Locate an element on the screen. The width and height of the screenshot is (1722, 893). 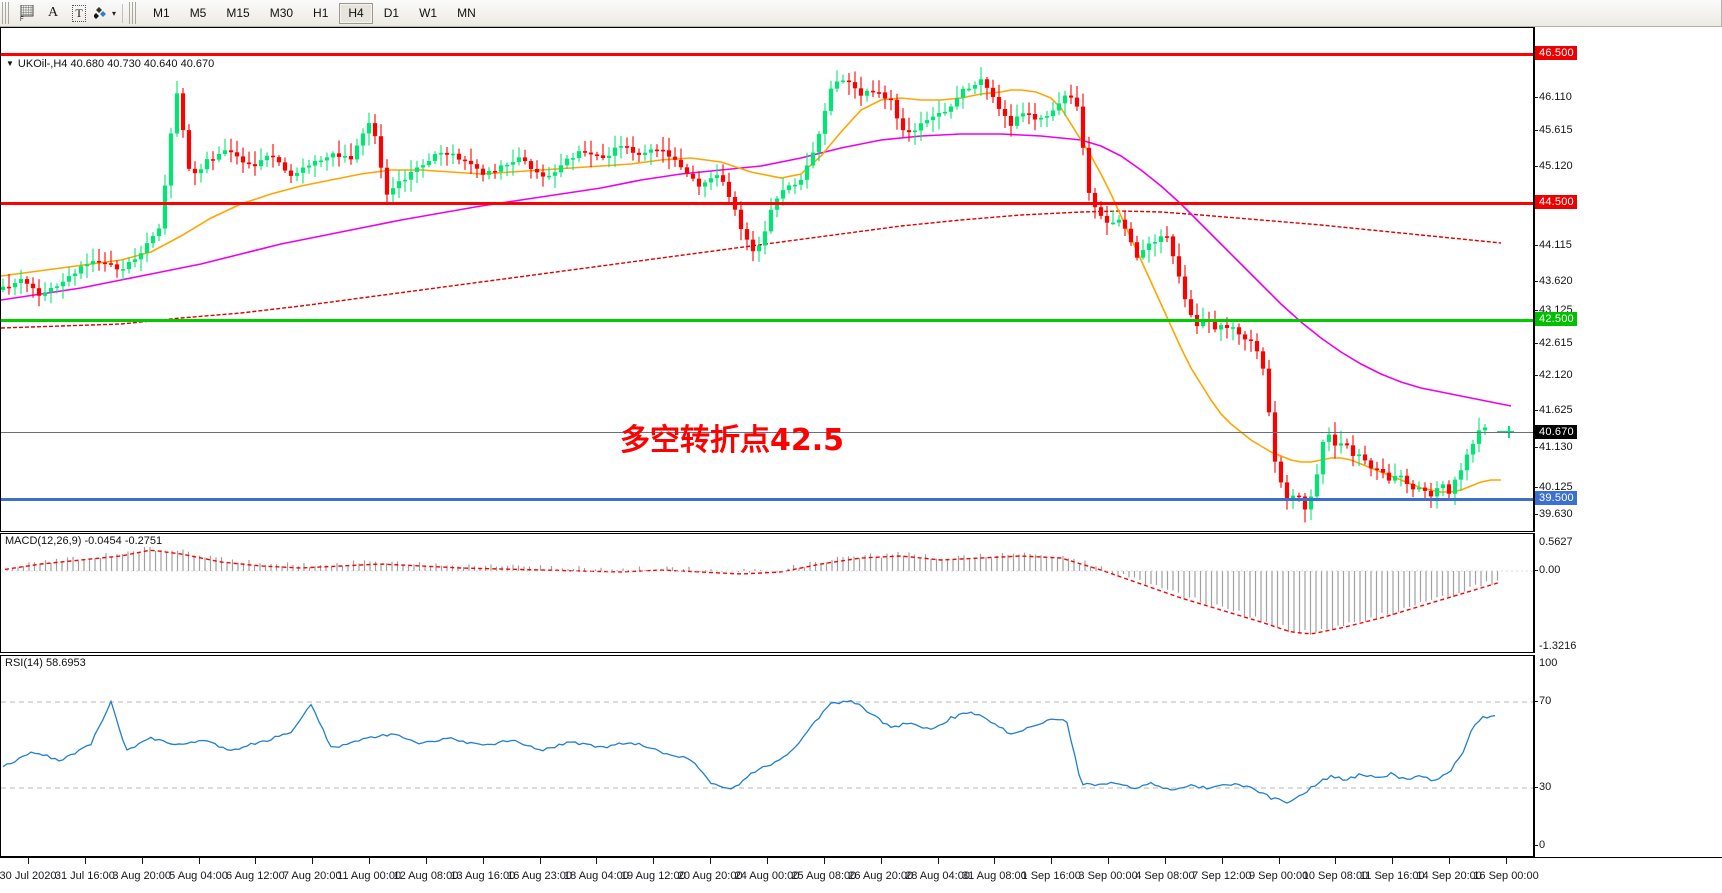
timeframe-button-d1: D1 is located at coordinates (391, 13).